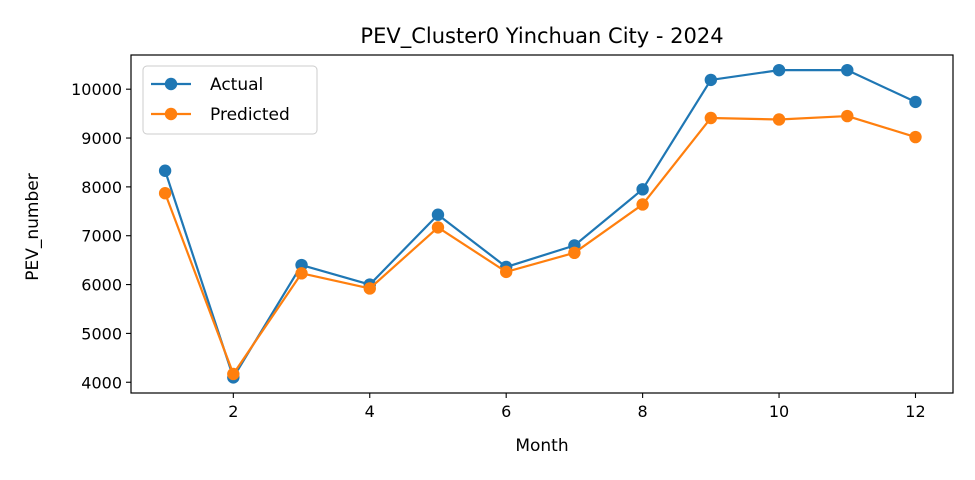 The width and height of the screenshot is (975, 480). Describe the element at coordinates (506, 411) in the screenshot. I see `x-tick-label: 6` at that location.